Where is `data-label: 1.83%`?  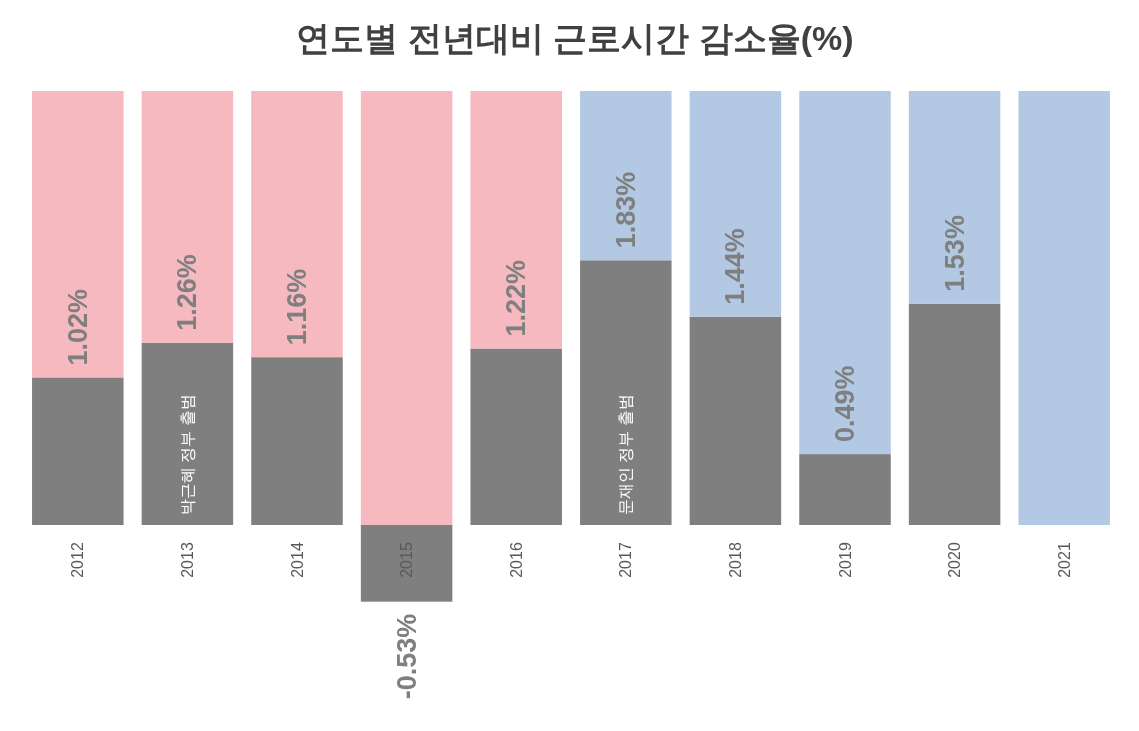
data-label: 1.83% is located at coordinates (625, 210).